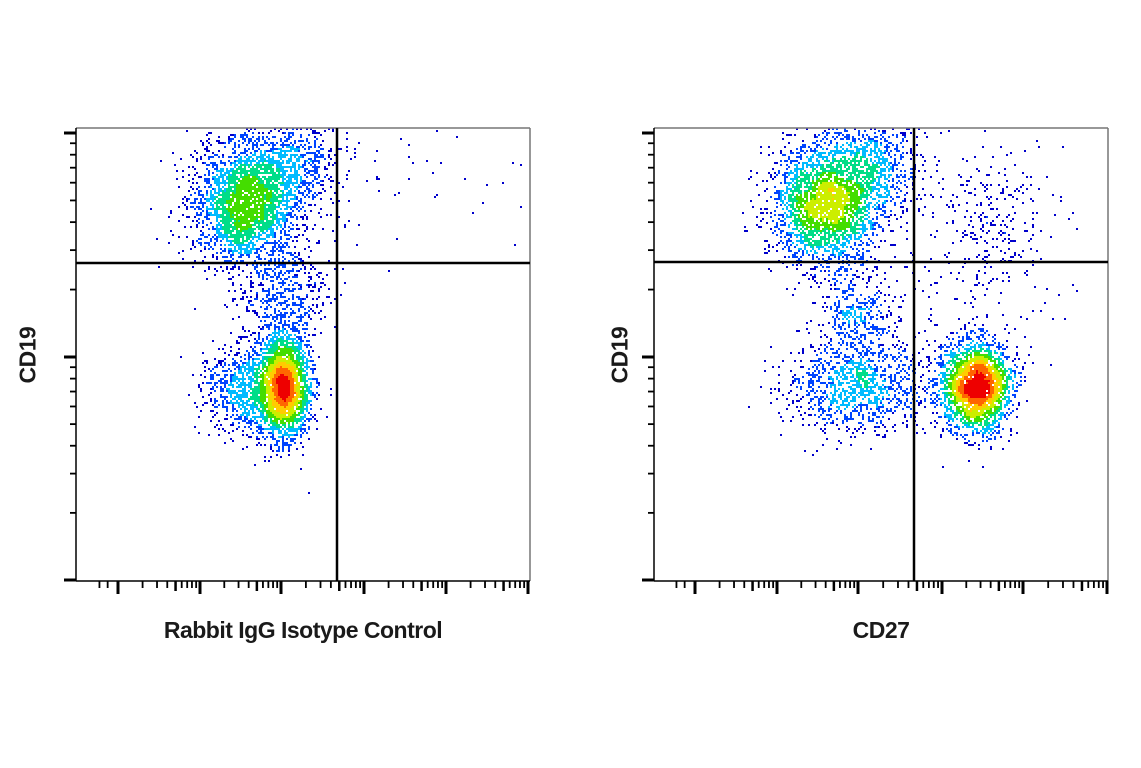  Describe the element at coordinates (910, 298) in the screenshot. I see `event-dots` at that location.